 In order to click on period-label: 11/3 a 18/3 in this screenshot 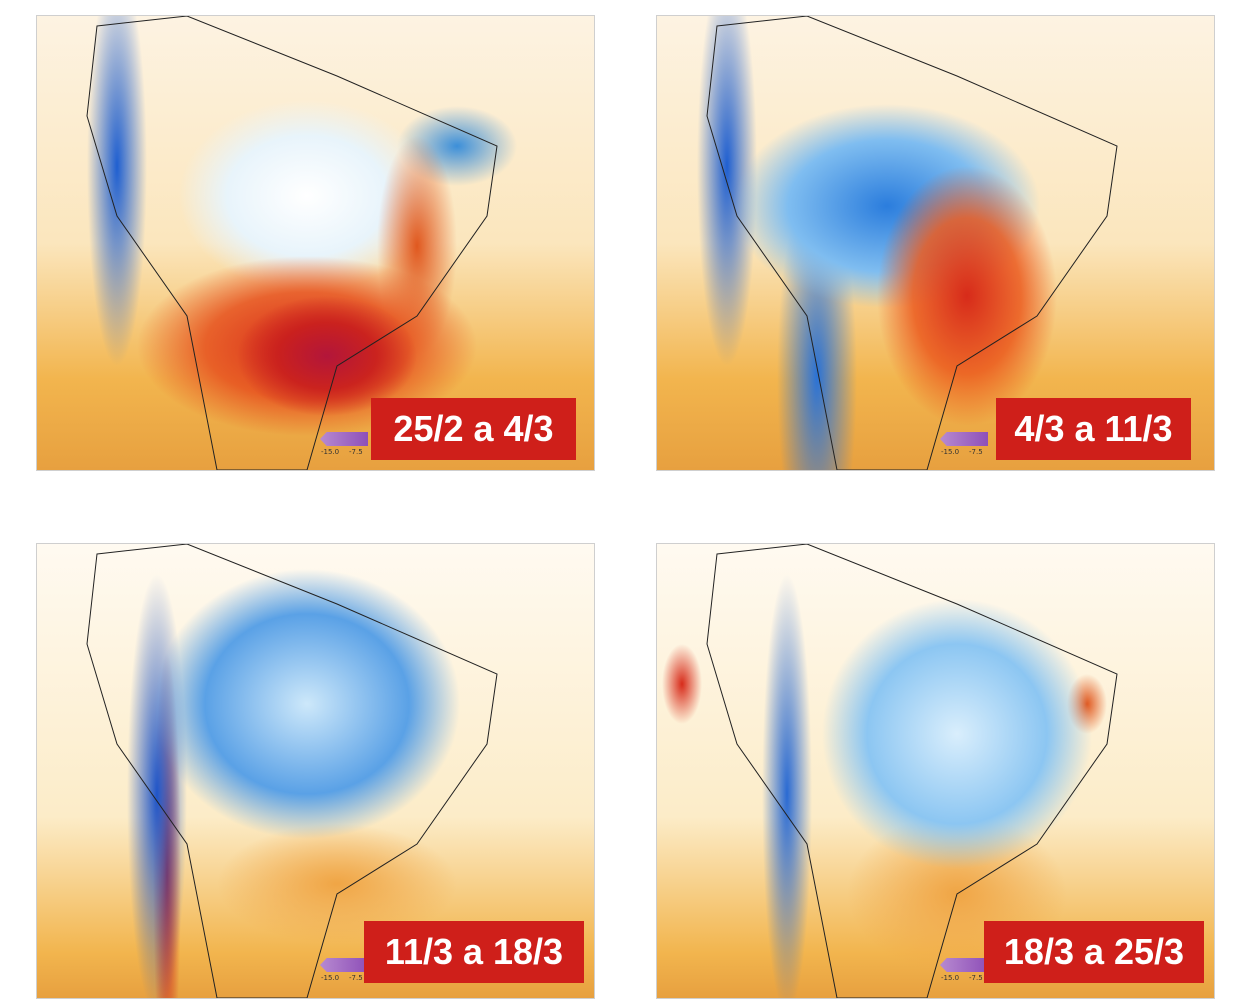, I will do `click(474, 952)`.